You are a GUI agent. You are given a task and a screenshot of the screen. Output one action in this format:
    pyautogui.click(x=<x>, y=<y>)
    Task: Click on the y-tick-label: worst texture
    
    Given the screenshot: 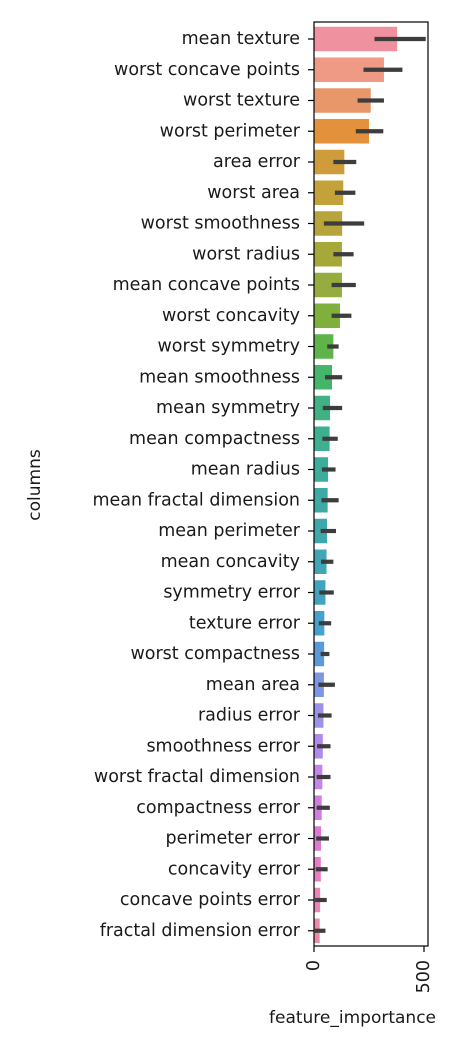 What is the action you would take?
    pyautogui.click(x=241, y=101)
    